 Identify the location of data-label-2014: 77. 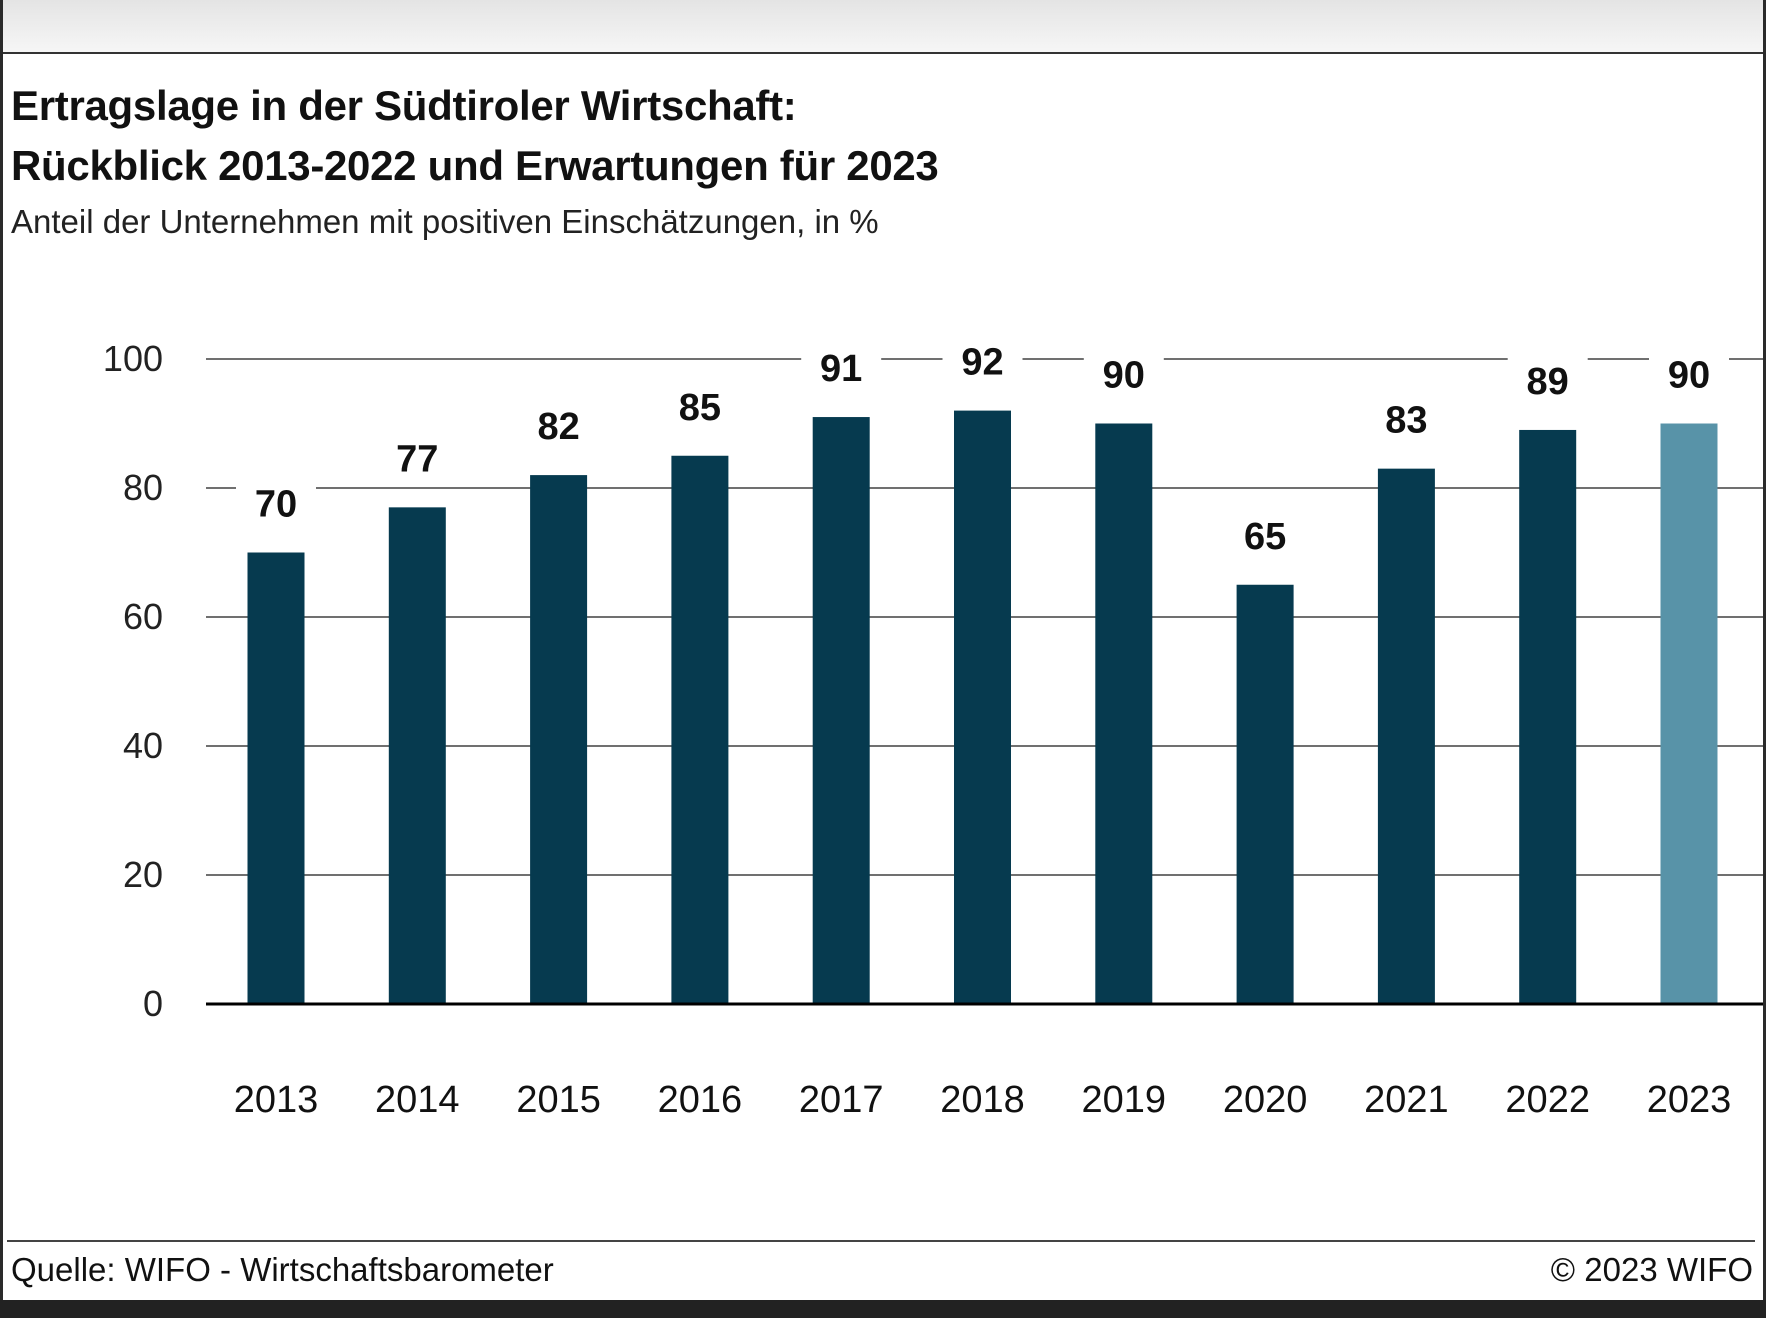
(417, 459).